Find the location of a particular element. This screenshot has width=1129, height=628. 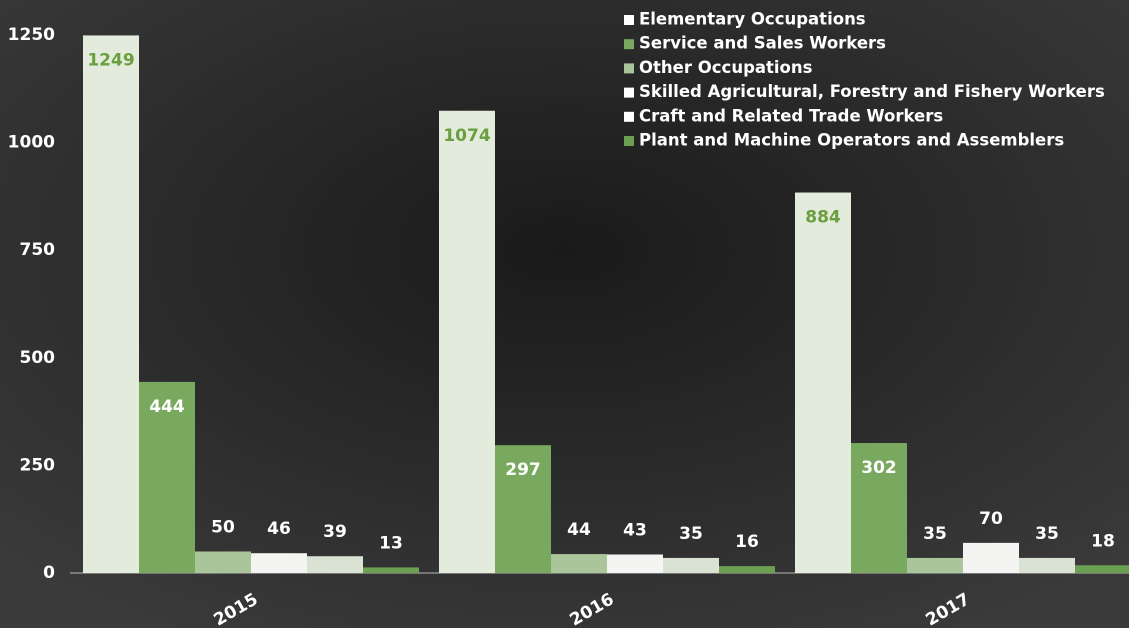

legend-label: Elementary Occupations is located at coordinates (752, 19).